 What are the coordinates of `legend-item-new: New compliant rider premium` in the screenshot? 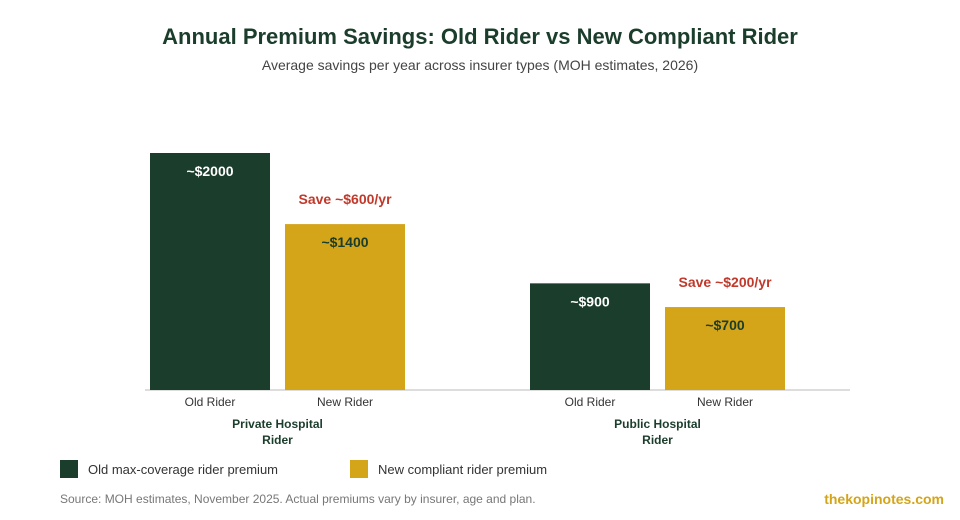 It's located at (448, 469).